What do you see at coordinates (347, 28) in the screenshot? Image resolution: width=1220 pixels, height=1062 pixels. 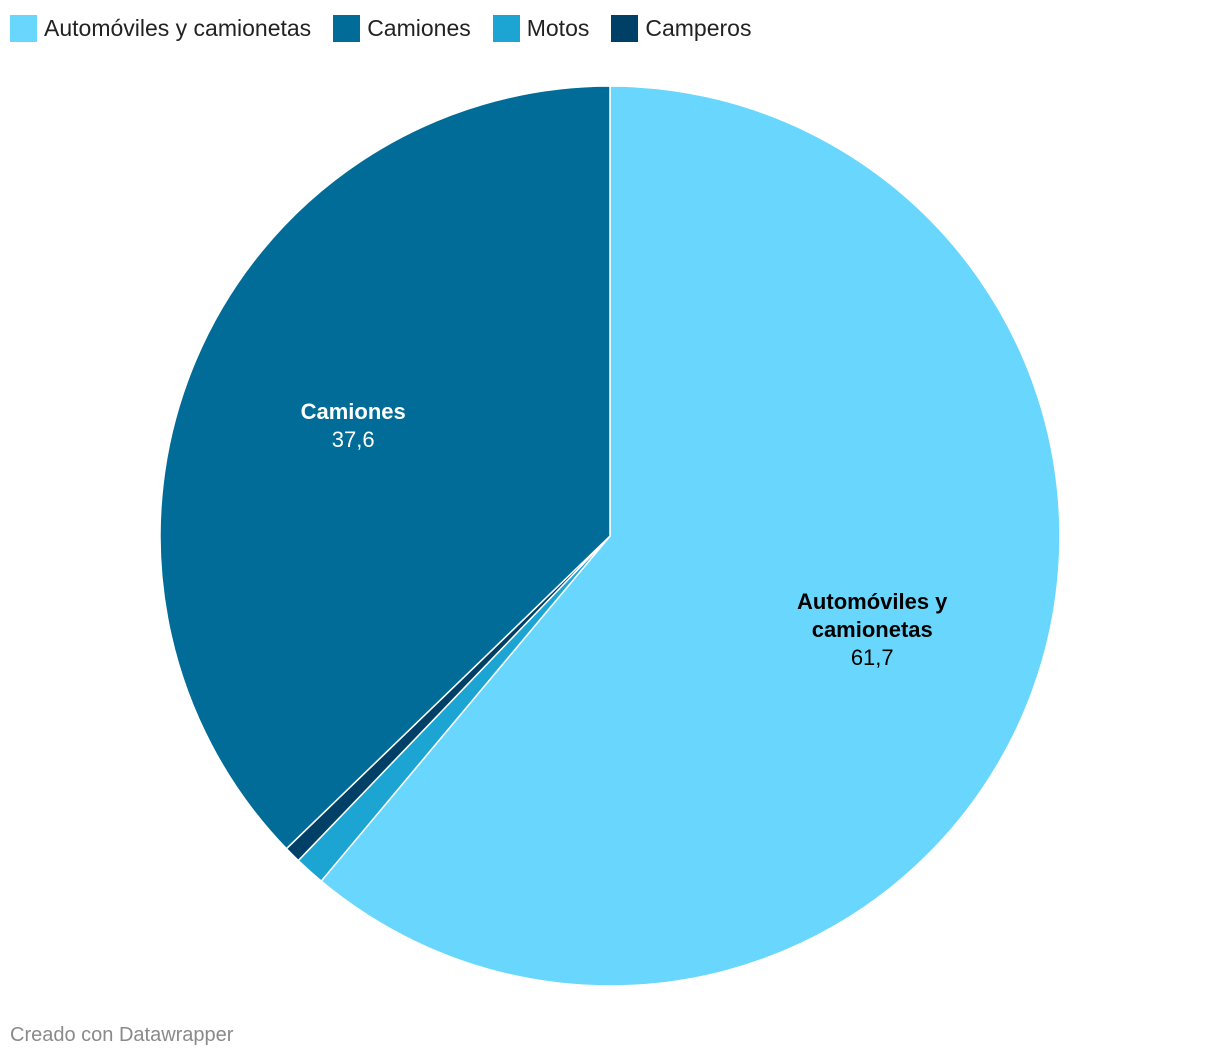 I see `legend-swatch-camiones` at bounding box center [347, 28].